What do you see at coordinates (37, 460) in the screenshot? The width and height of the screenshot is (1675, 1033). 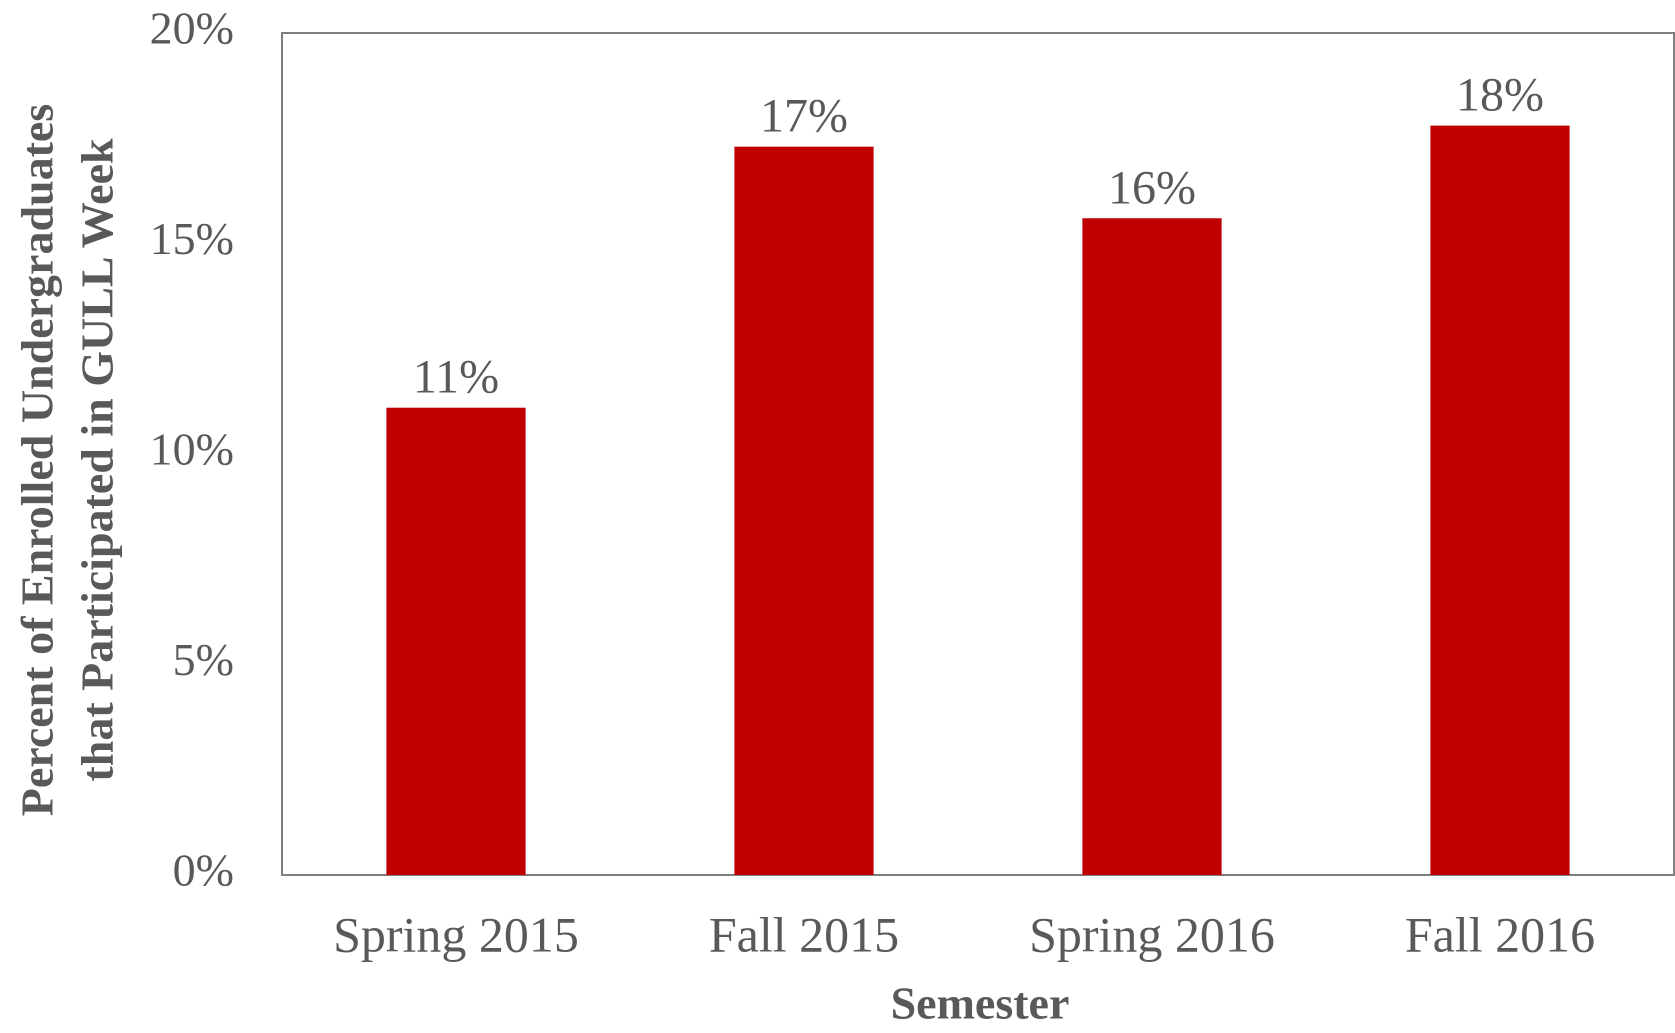 I see `y-axis-title: Percent of Enrolled Undergraduates` at bounding box center [37, 460].